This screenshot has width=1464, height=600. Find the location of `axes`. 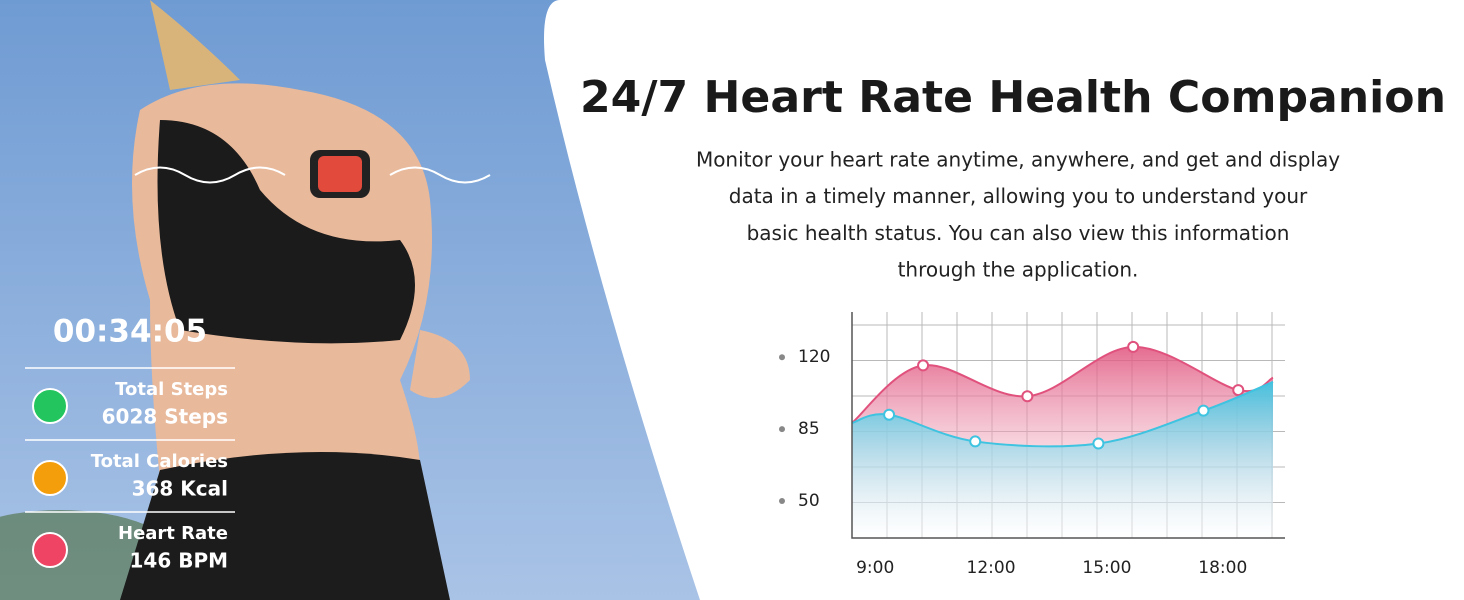

axes is located at coordinates (1068, 425).